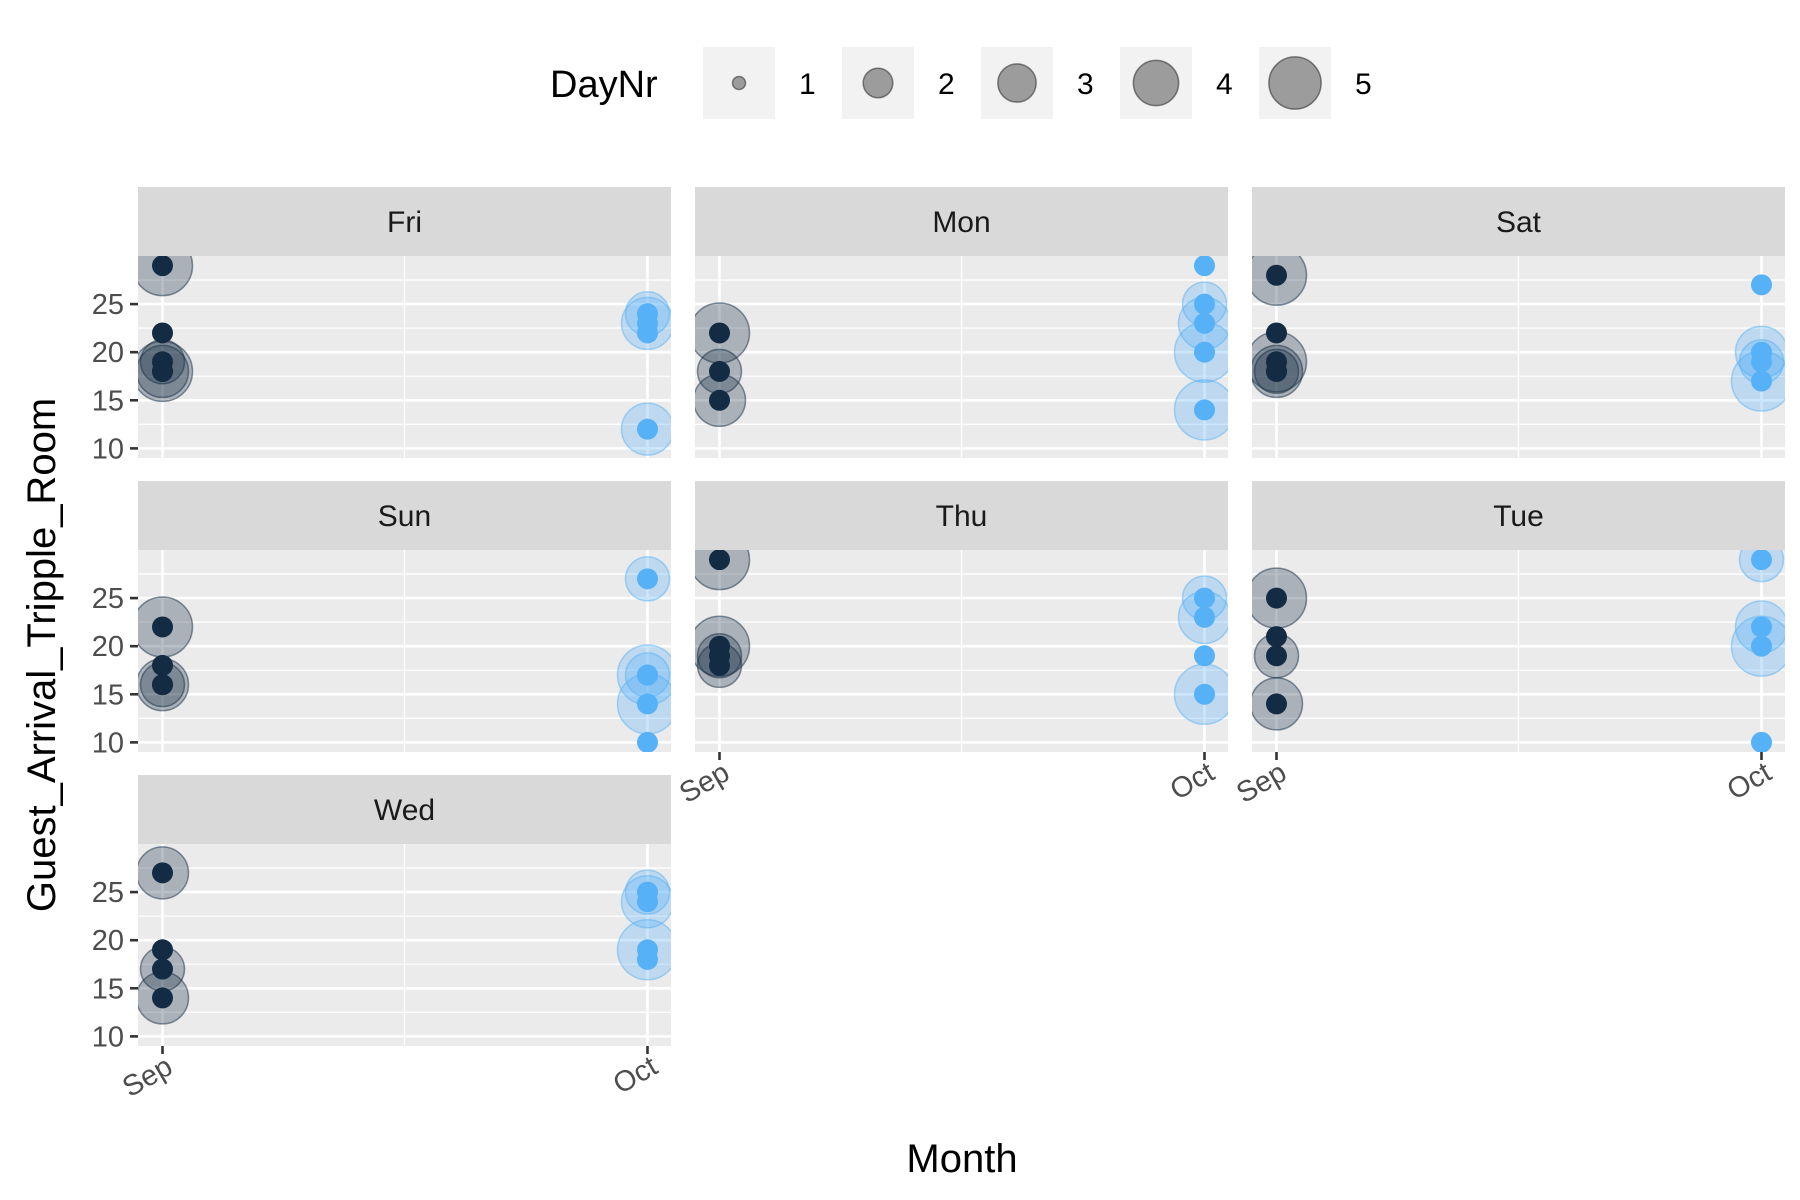  I want to click on facet-mon: Mon, so click(961, 322).